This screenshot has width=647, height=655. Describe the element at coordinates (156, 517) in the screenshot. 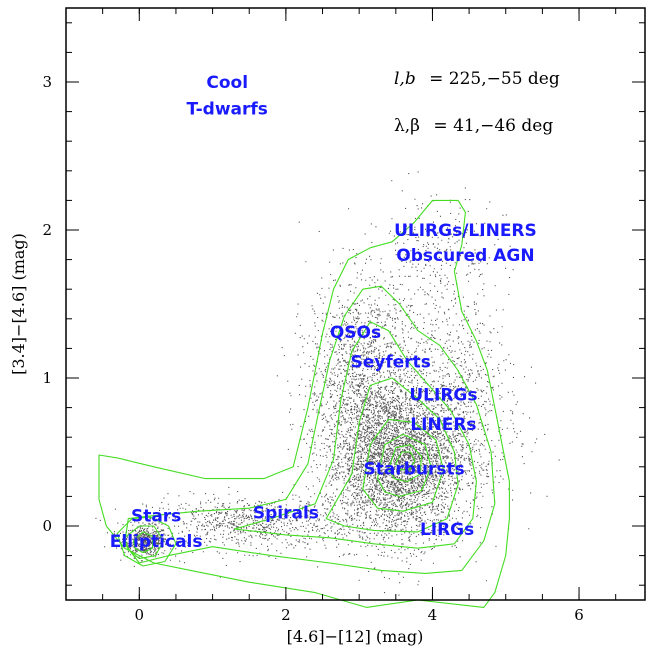

I see `region-label-stars: Stars` at that location.